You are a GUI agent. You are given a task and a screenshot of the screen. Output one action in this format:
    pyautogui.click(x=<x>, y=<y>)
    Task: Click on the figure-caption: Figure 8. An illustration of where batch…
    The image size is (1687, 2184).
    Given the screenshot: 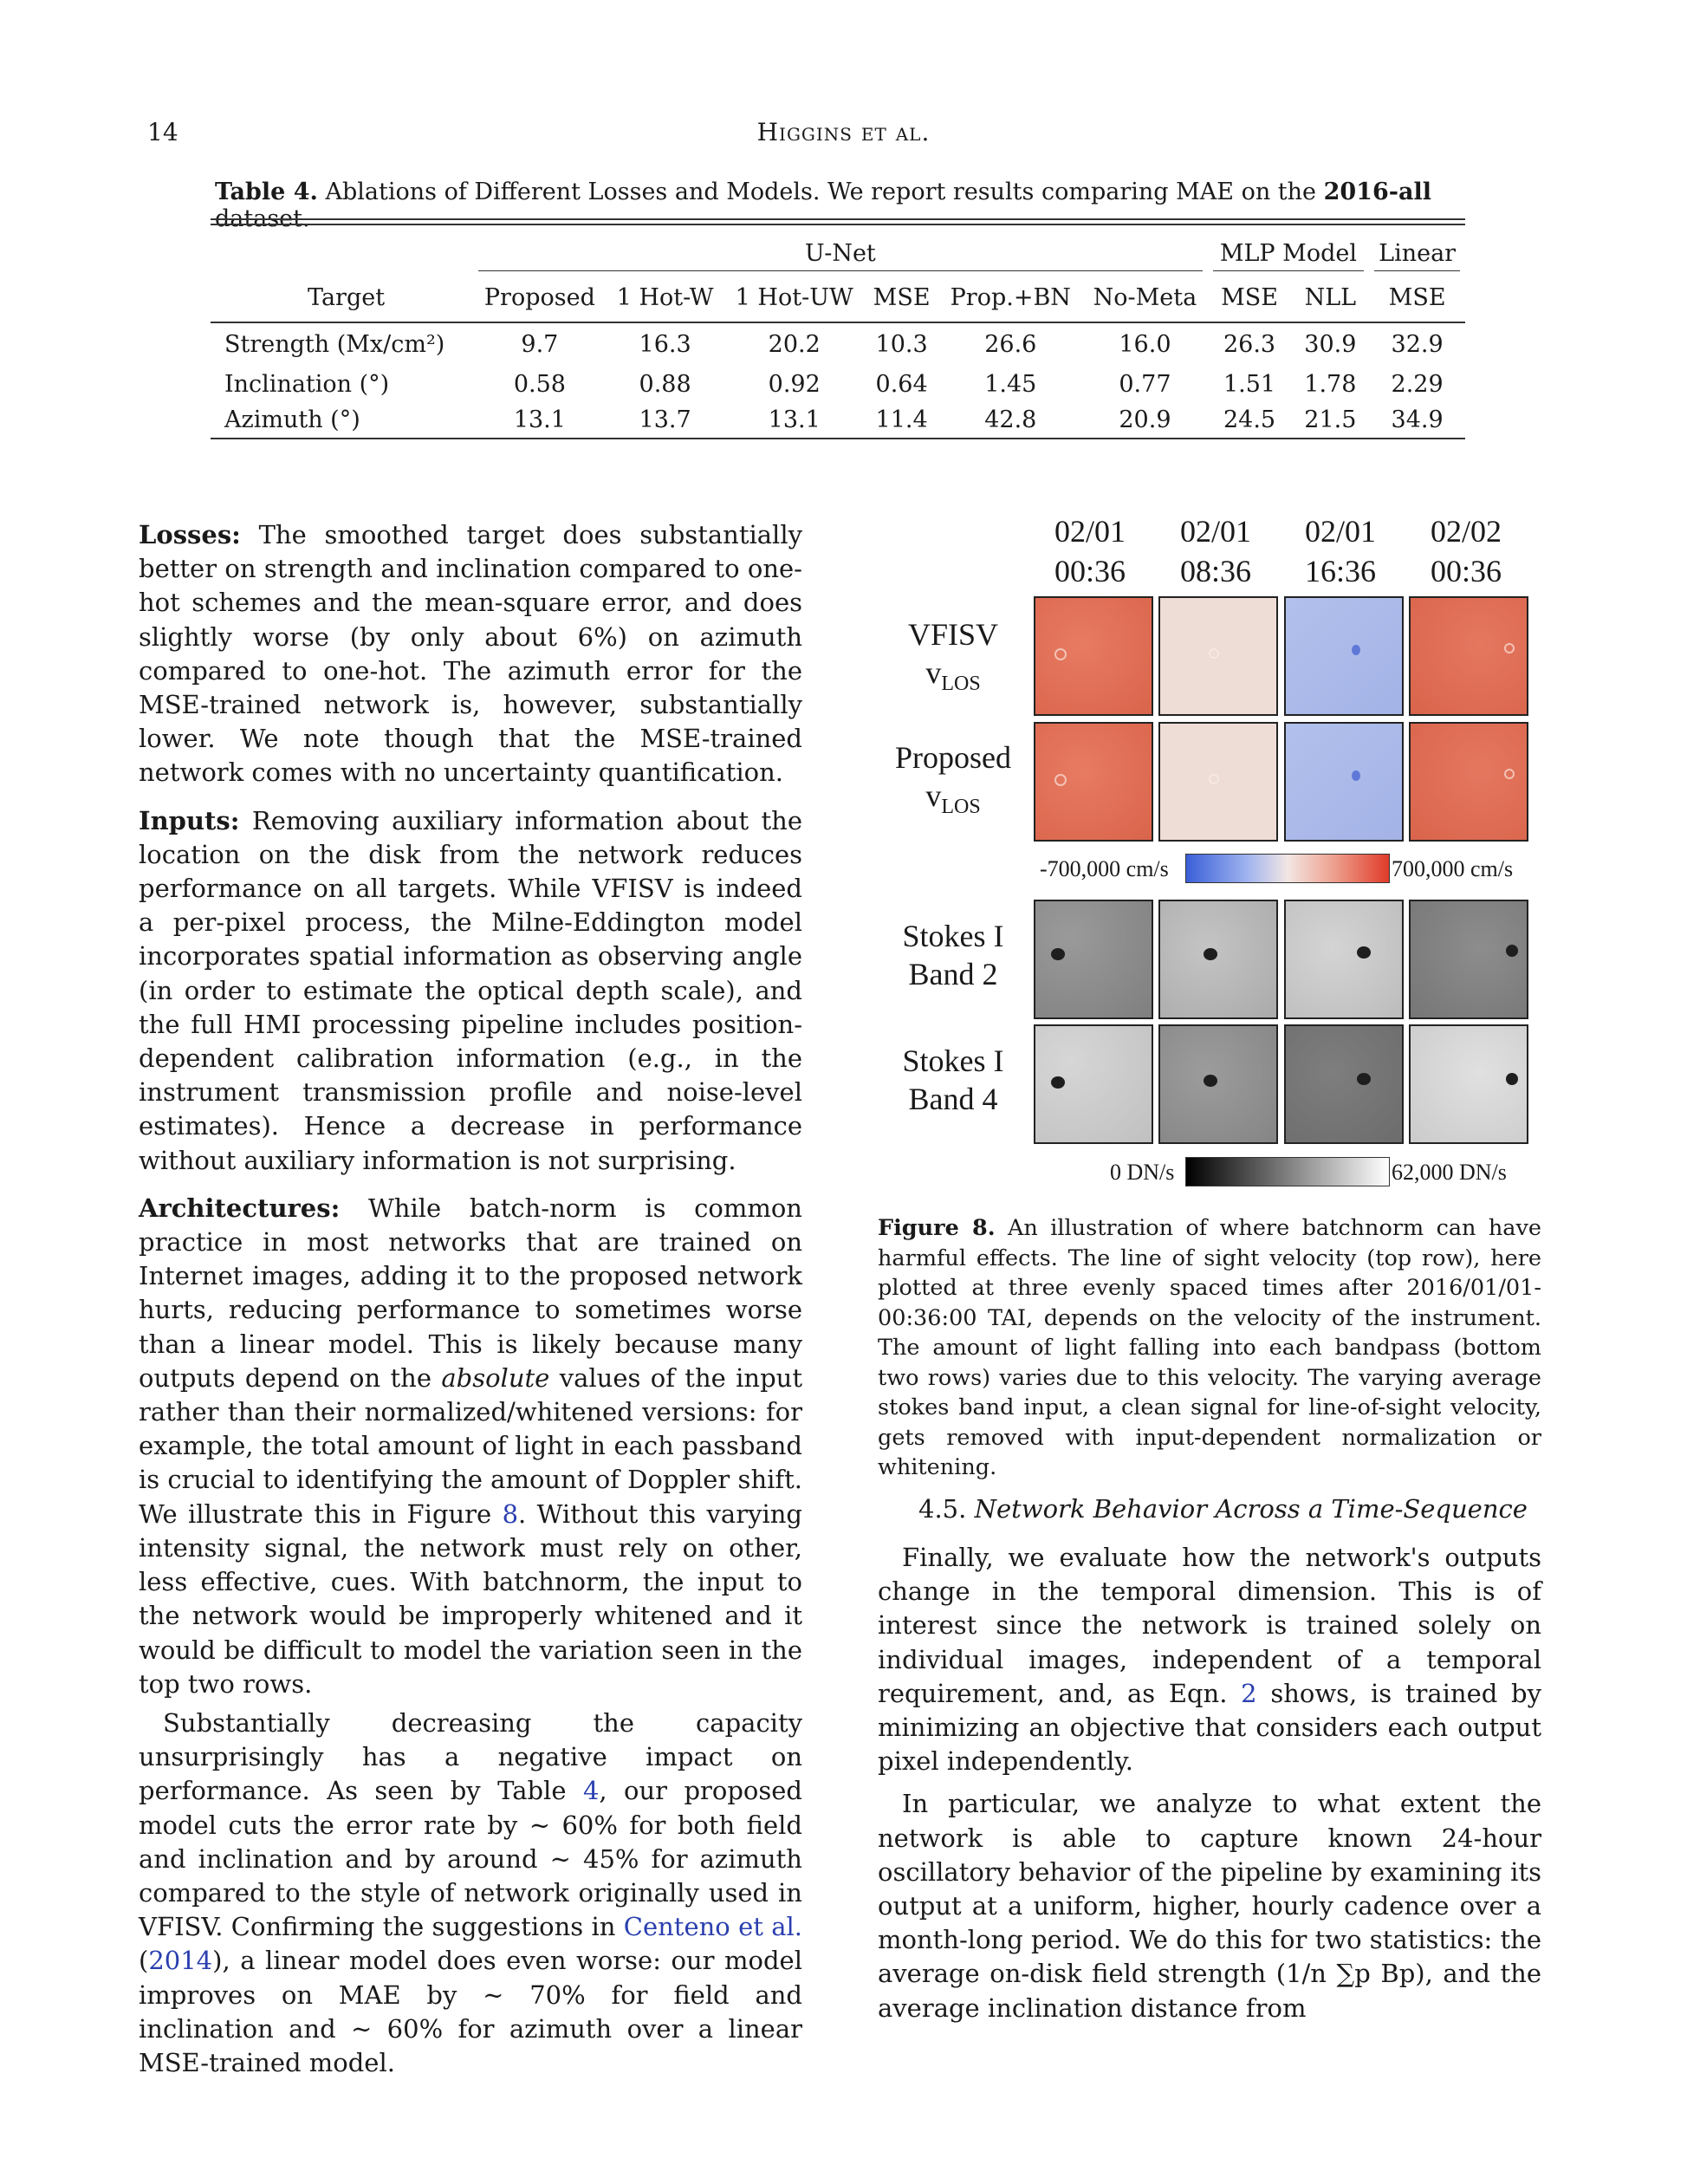 What is the action you would take?
    pyautogui.click(x=1209, y=1348)
    